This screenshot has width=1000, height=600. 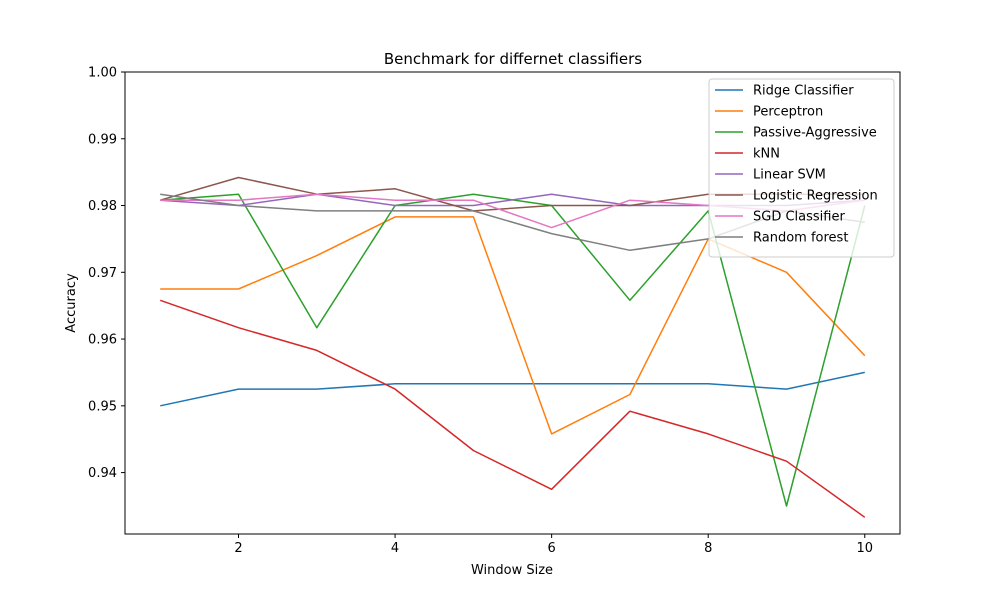 What do you see at coordinates (102, 473) in the screenshot?
I see `y-tick-label: 0.94` at bounding box center [102, 473].